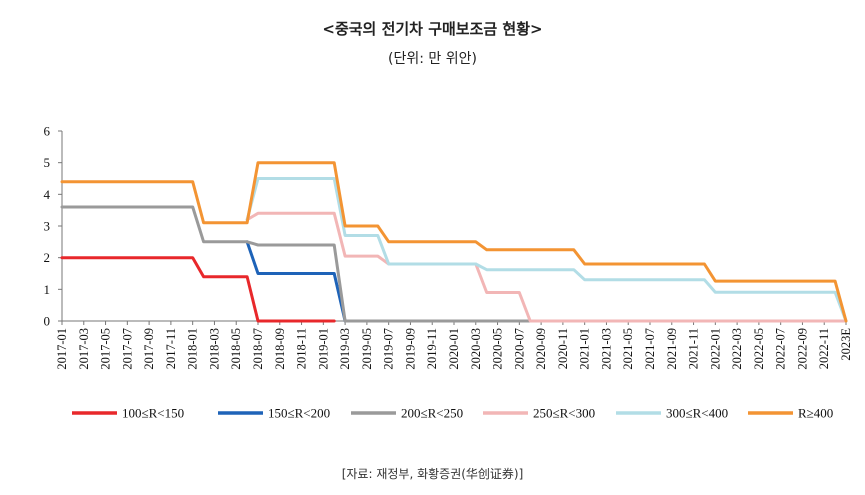 The image size is (865, 495). I want to click on x-tick-label: 2020-01, so click(454, 349).